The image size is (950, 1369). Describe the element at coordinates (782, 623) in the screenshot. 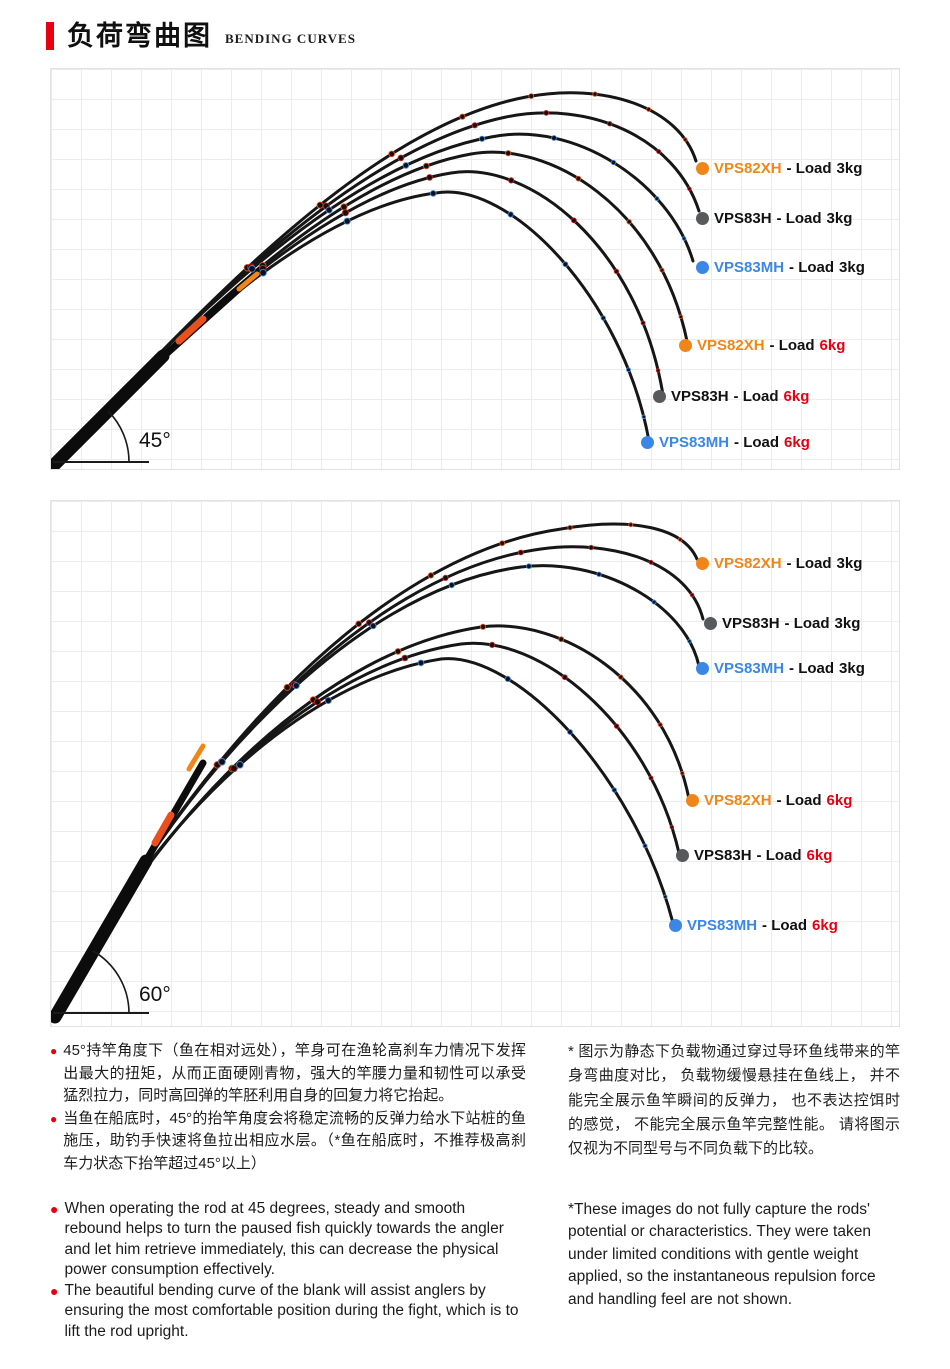

I see `legend-item: VPS83H - Load 3kg` at that location.